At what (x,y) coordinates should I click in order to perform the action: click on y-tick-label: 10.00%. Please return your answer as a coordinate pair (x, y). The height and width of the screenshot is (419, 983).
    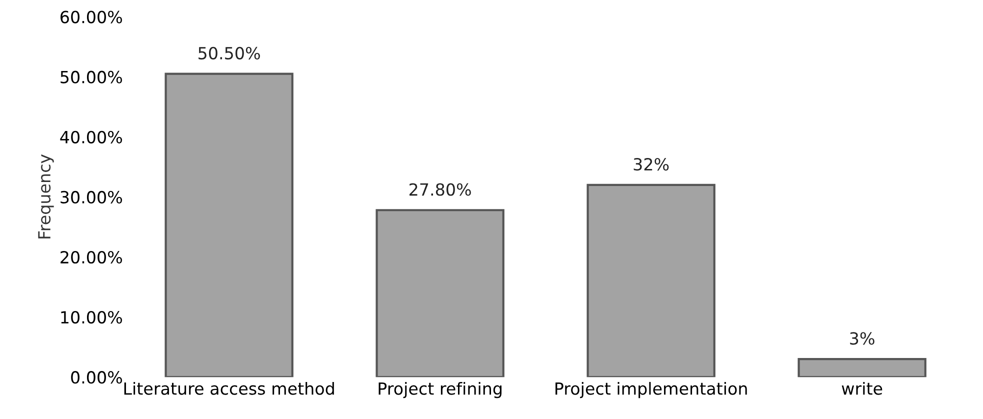
    Looking at the image, I should click on (91, 317).